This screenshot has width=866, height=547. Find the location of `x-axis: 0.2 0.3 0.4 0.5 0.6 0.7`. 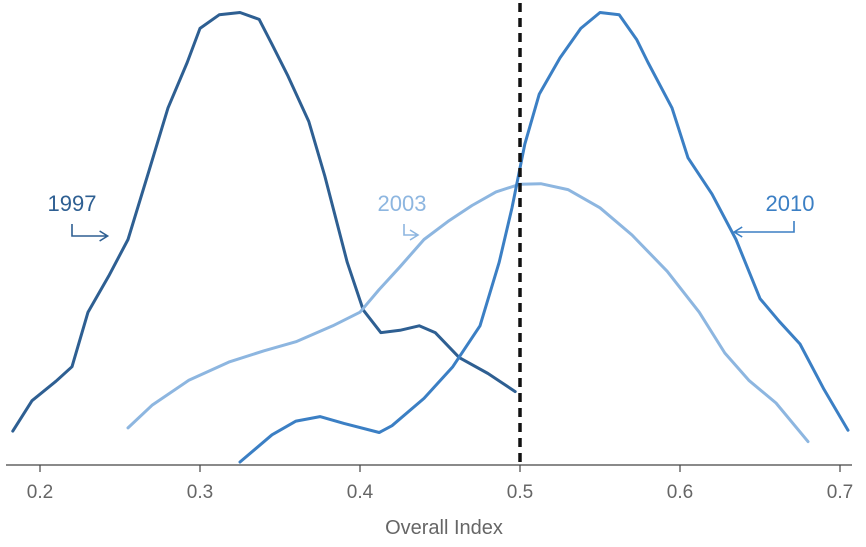

x-axis: 0.2 0.3 0.4 0.5 0.6 0.7 is located at coordinates (429, 484).